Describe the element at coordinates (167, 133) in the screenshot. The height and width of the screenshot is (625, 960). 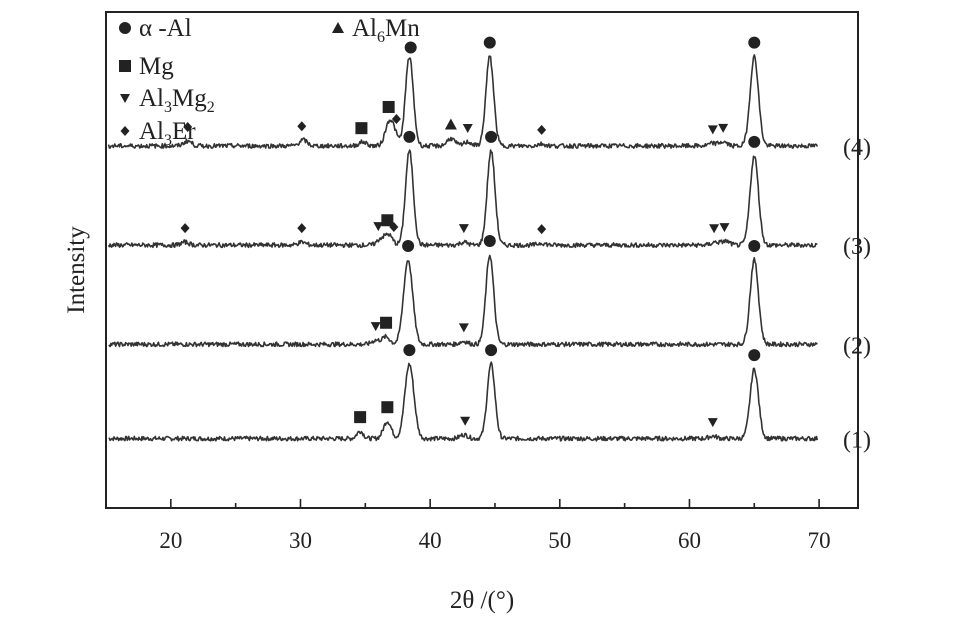
I see `legend-label: Al3Er` at that location.